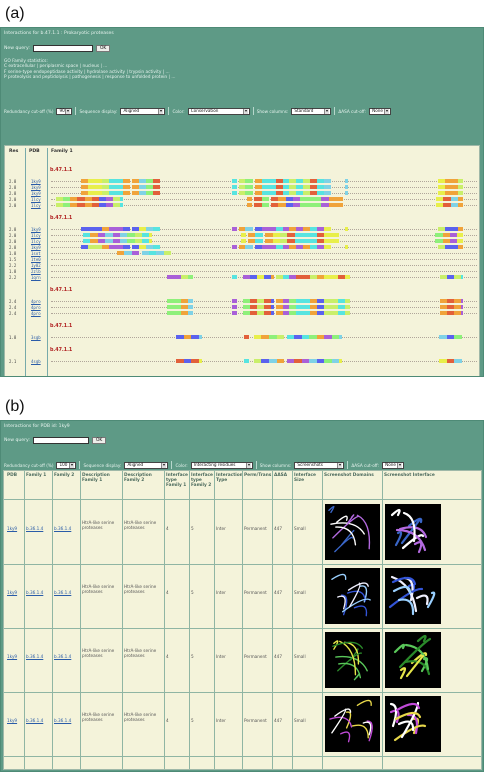 The width and height of the screenshot is (486, 772). What do you see at coordinates (36, 271) in the screenshot?
I see `pdb-link: 2zlb` at bounding box center [36, 271].